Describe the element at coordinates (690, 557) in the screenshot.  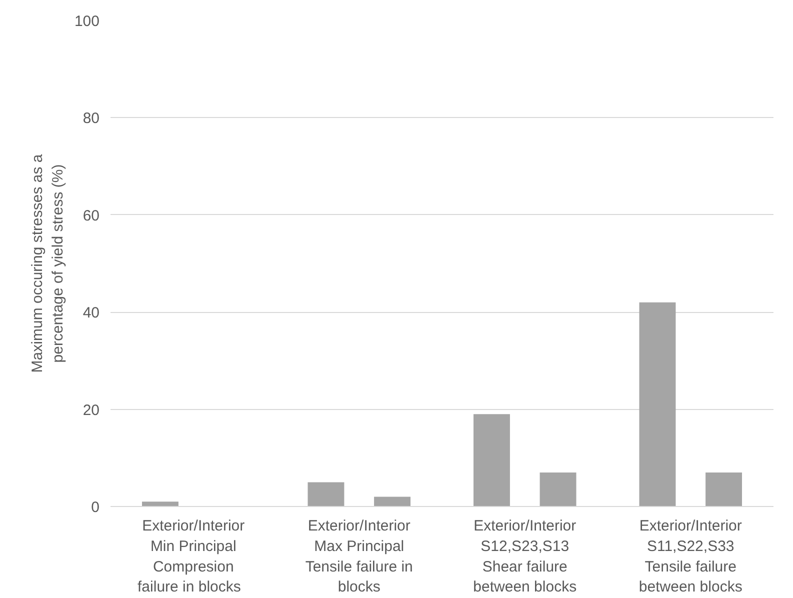
I see `x-tick-label: Exterior/Interior S11,S22,S33 Tensile failure between blocks` at that location.